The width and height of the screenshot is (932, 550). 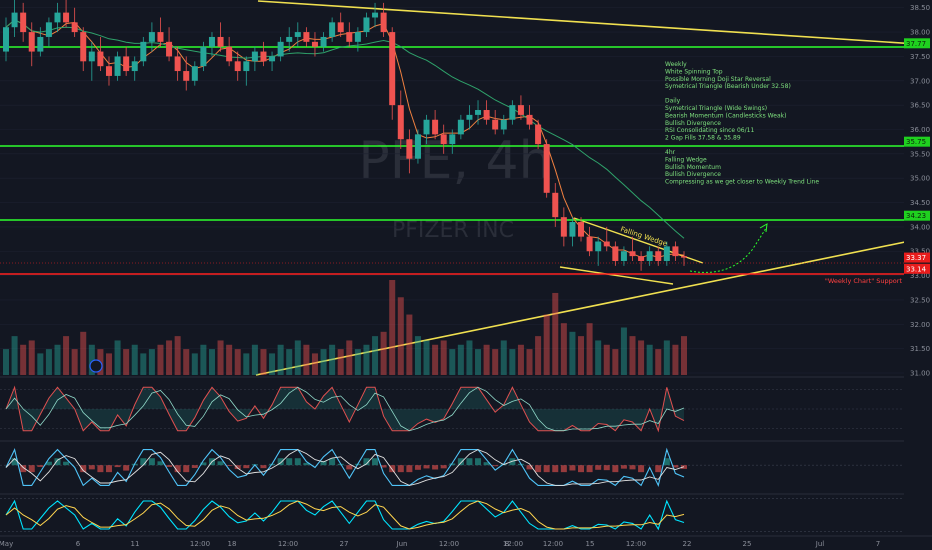 I want to click on time-tick: 27, so click(x=344, y=544).